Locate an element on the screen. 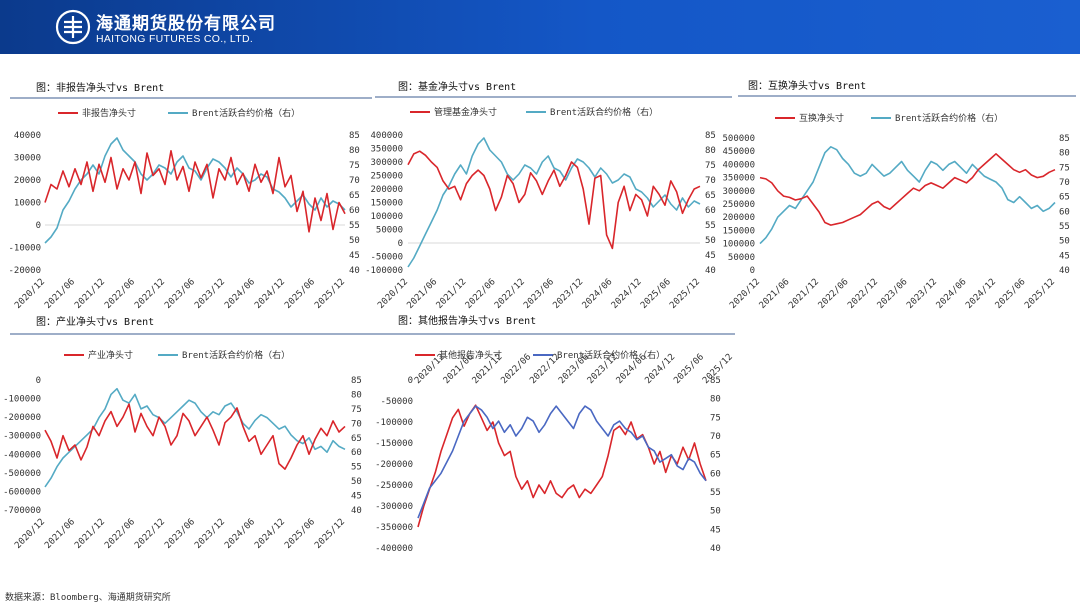 The width and height of the screenshot is (1080, 608). left-tick-label: 100000 is located at coordinates (738, 245).